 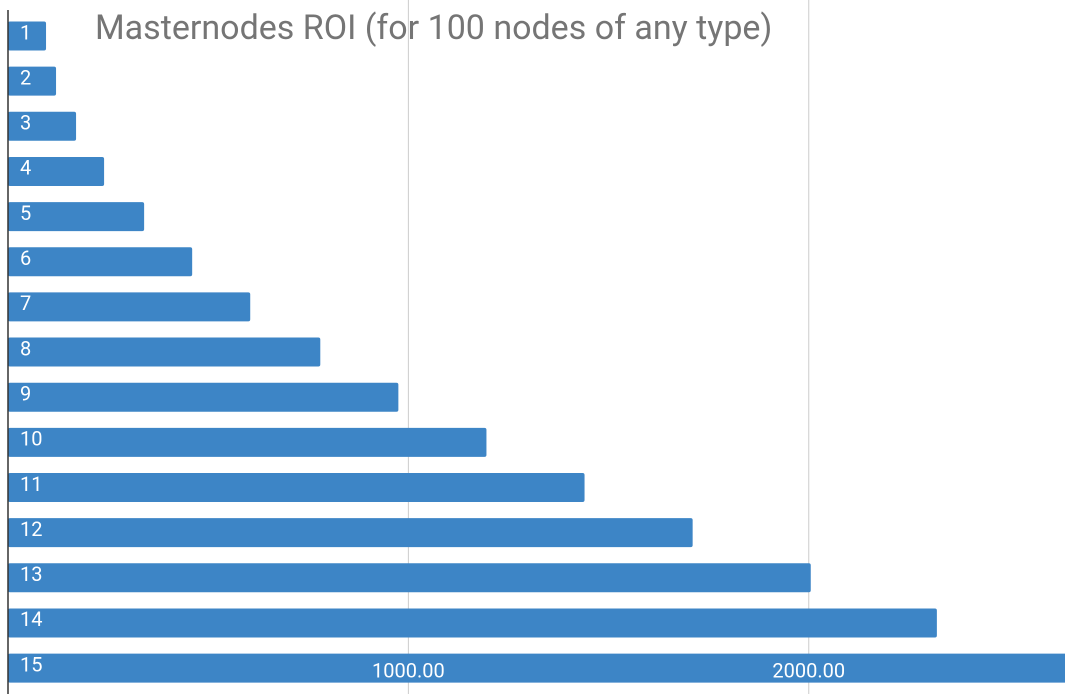 What do you see at coordinates (31, 439) in the screenshot?
I see `category-label: 10` at bounding box center [31, 439].